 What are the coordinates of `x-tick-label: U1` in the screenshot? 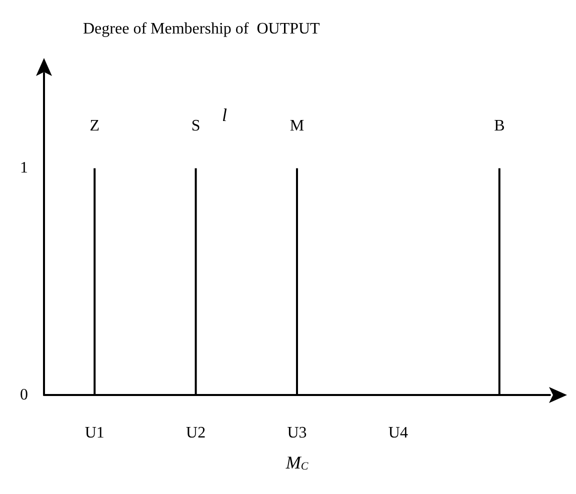 It's located at (94, 433).